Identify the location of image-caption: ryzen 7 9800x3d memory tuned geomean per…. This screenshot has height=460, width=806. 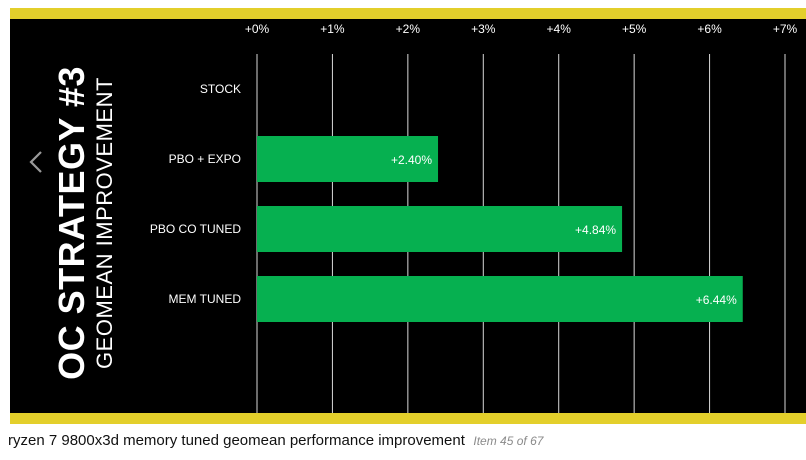
(275, 441).